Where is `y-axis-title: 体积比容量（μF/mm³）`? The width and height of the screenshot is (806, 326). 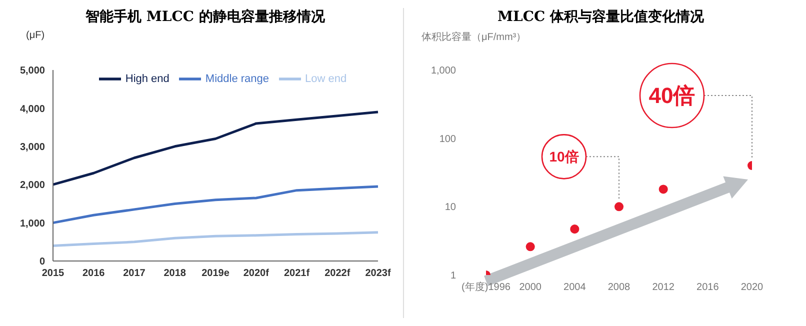 y-axis-title: 体积比容量（μF/mm³） is located at coordinates (474, 37).